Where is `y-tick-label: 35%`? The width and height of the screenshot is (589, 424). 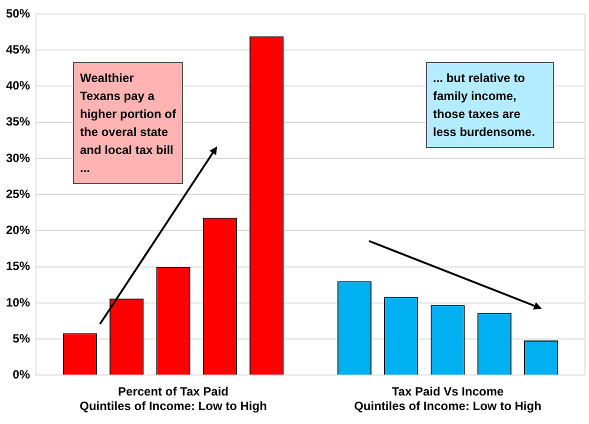
y-tick-label: 35% is located at coordinates (18, 121).